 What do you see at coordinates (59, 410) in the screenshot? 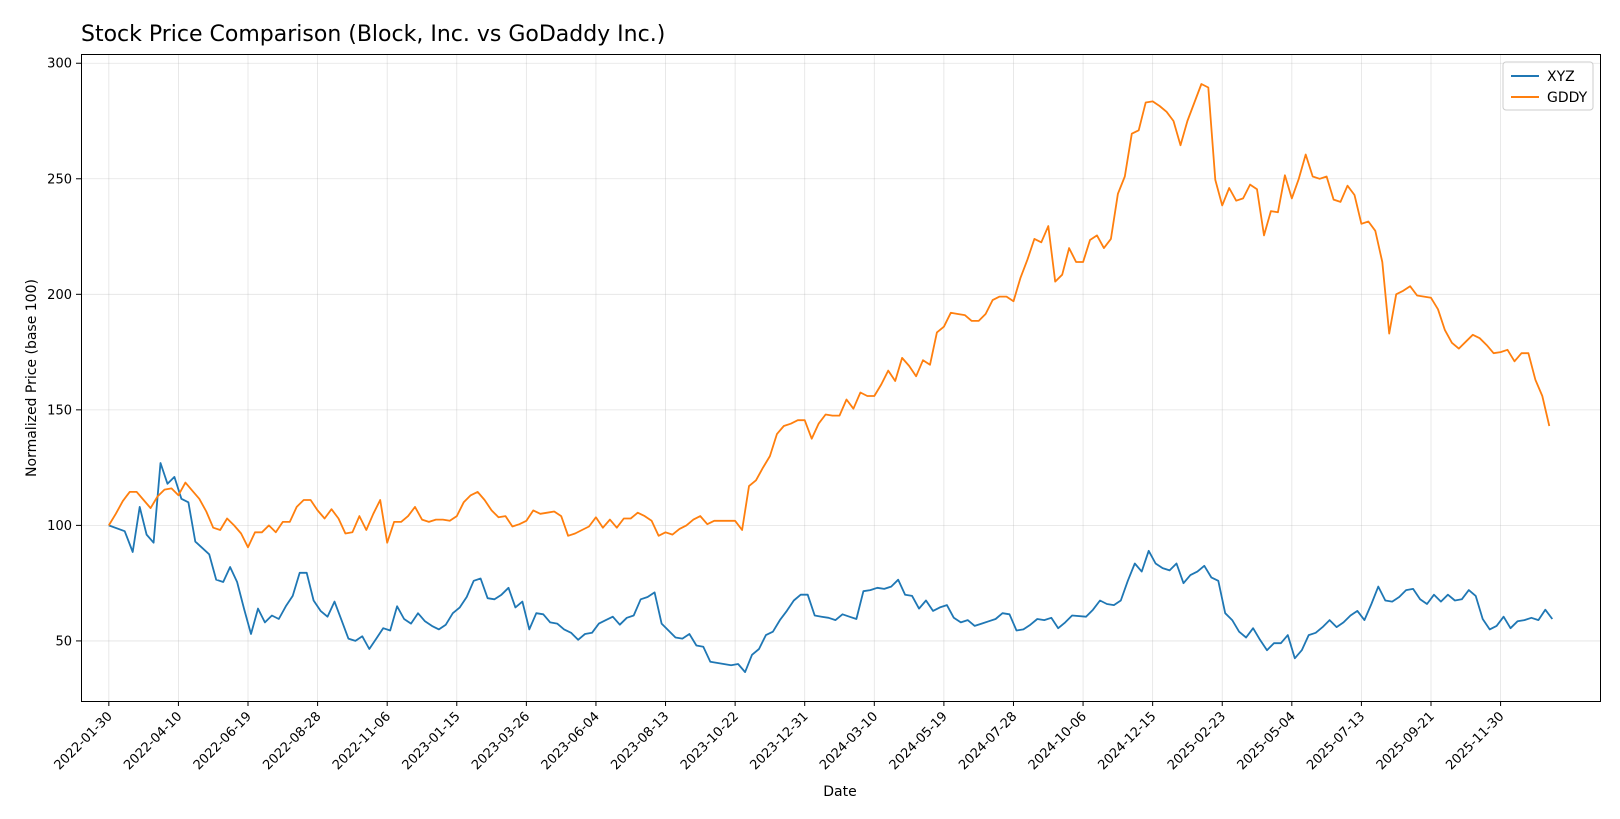
I see `y-tick-label: 150` at bounding box center [59, 410].